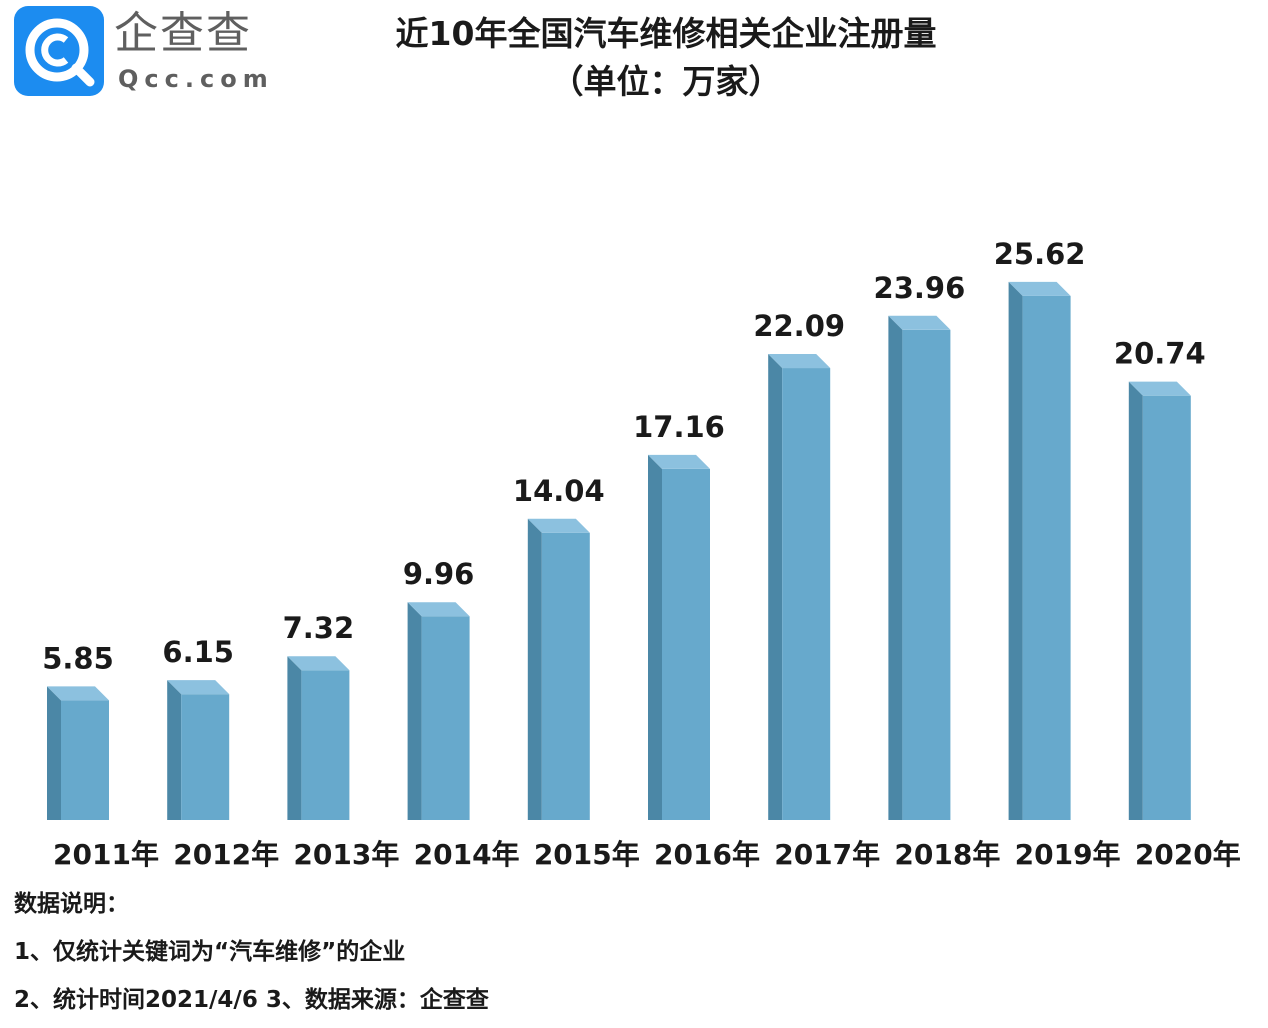  I want to click on notes-line-2: 2、统计时间2021/4/6 3、数据来源：企查查, so click(251, 1000).